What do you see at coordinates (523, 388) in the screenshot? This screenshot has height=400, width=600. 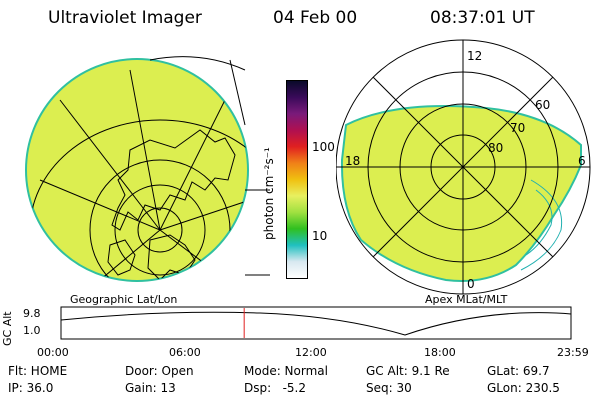 I see `status-glon: GLon: 230.5` at bounding box center [523, 388].